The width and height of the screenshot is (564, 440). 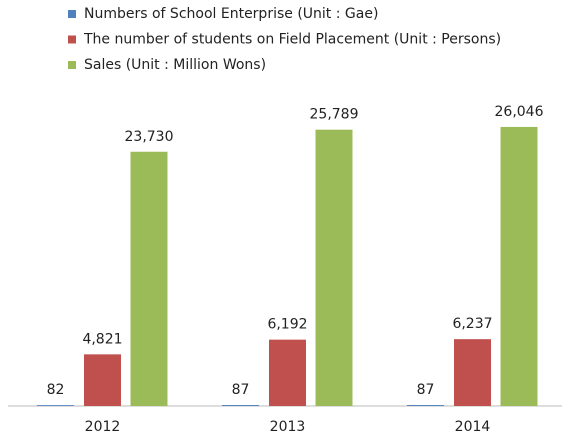 I want to click on value-label: 4,821, so click(x=102, y=339).